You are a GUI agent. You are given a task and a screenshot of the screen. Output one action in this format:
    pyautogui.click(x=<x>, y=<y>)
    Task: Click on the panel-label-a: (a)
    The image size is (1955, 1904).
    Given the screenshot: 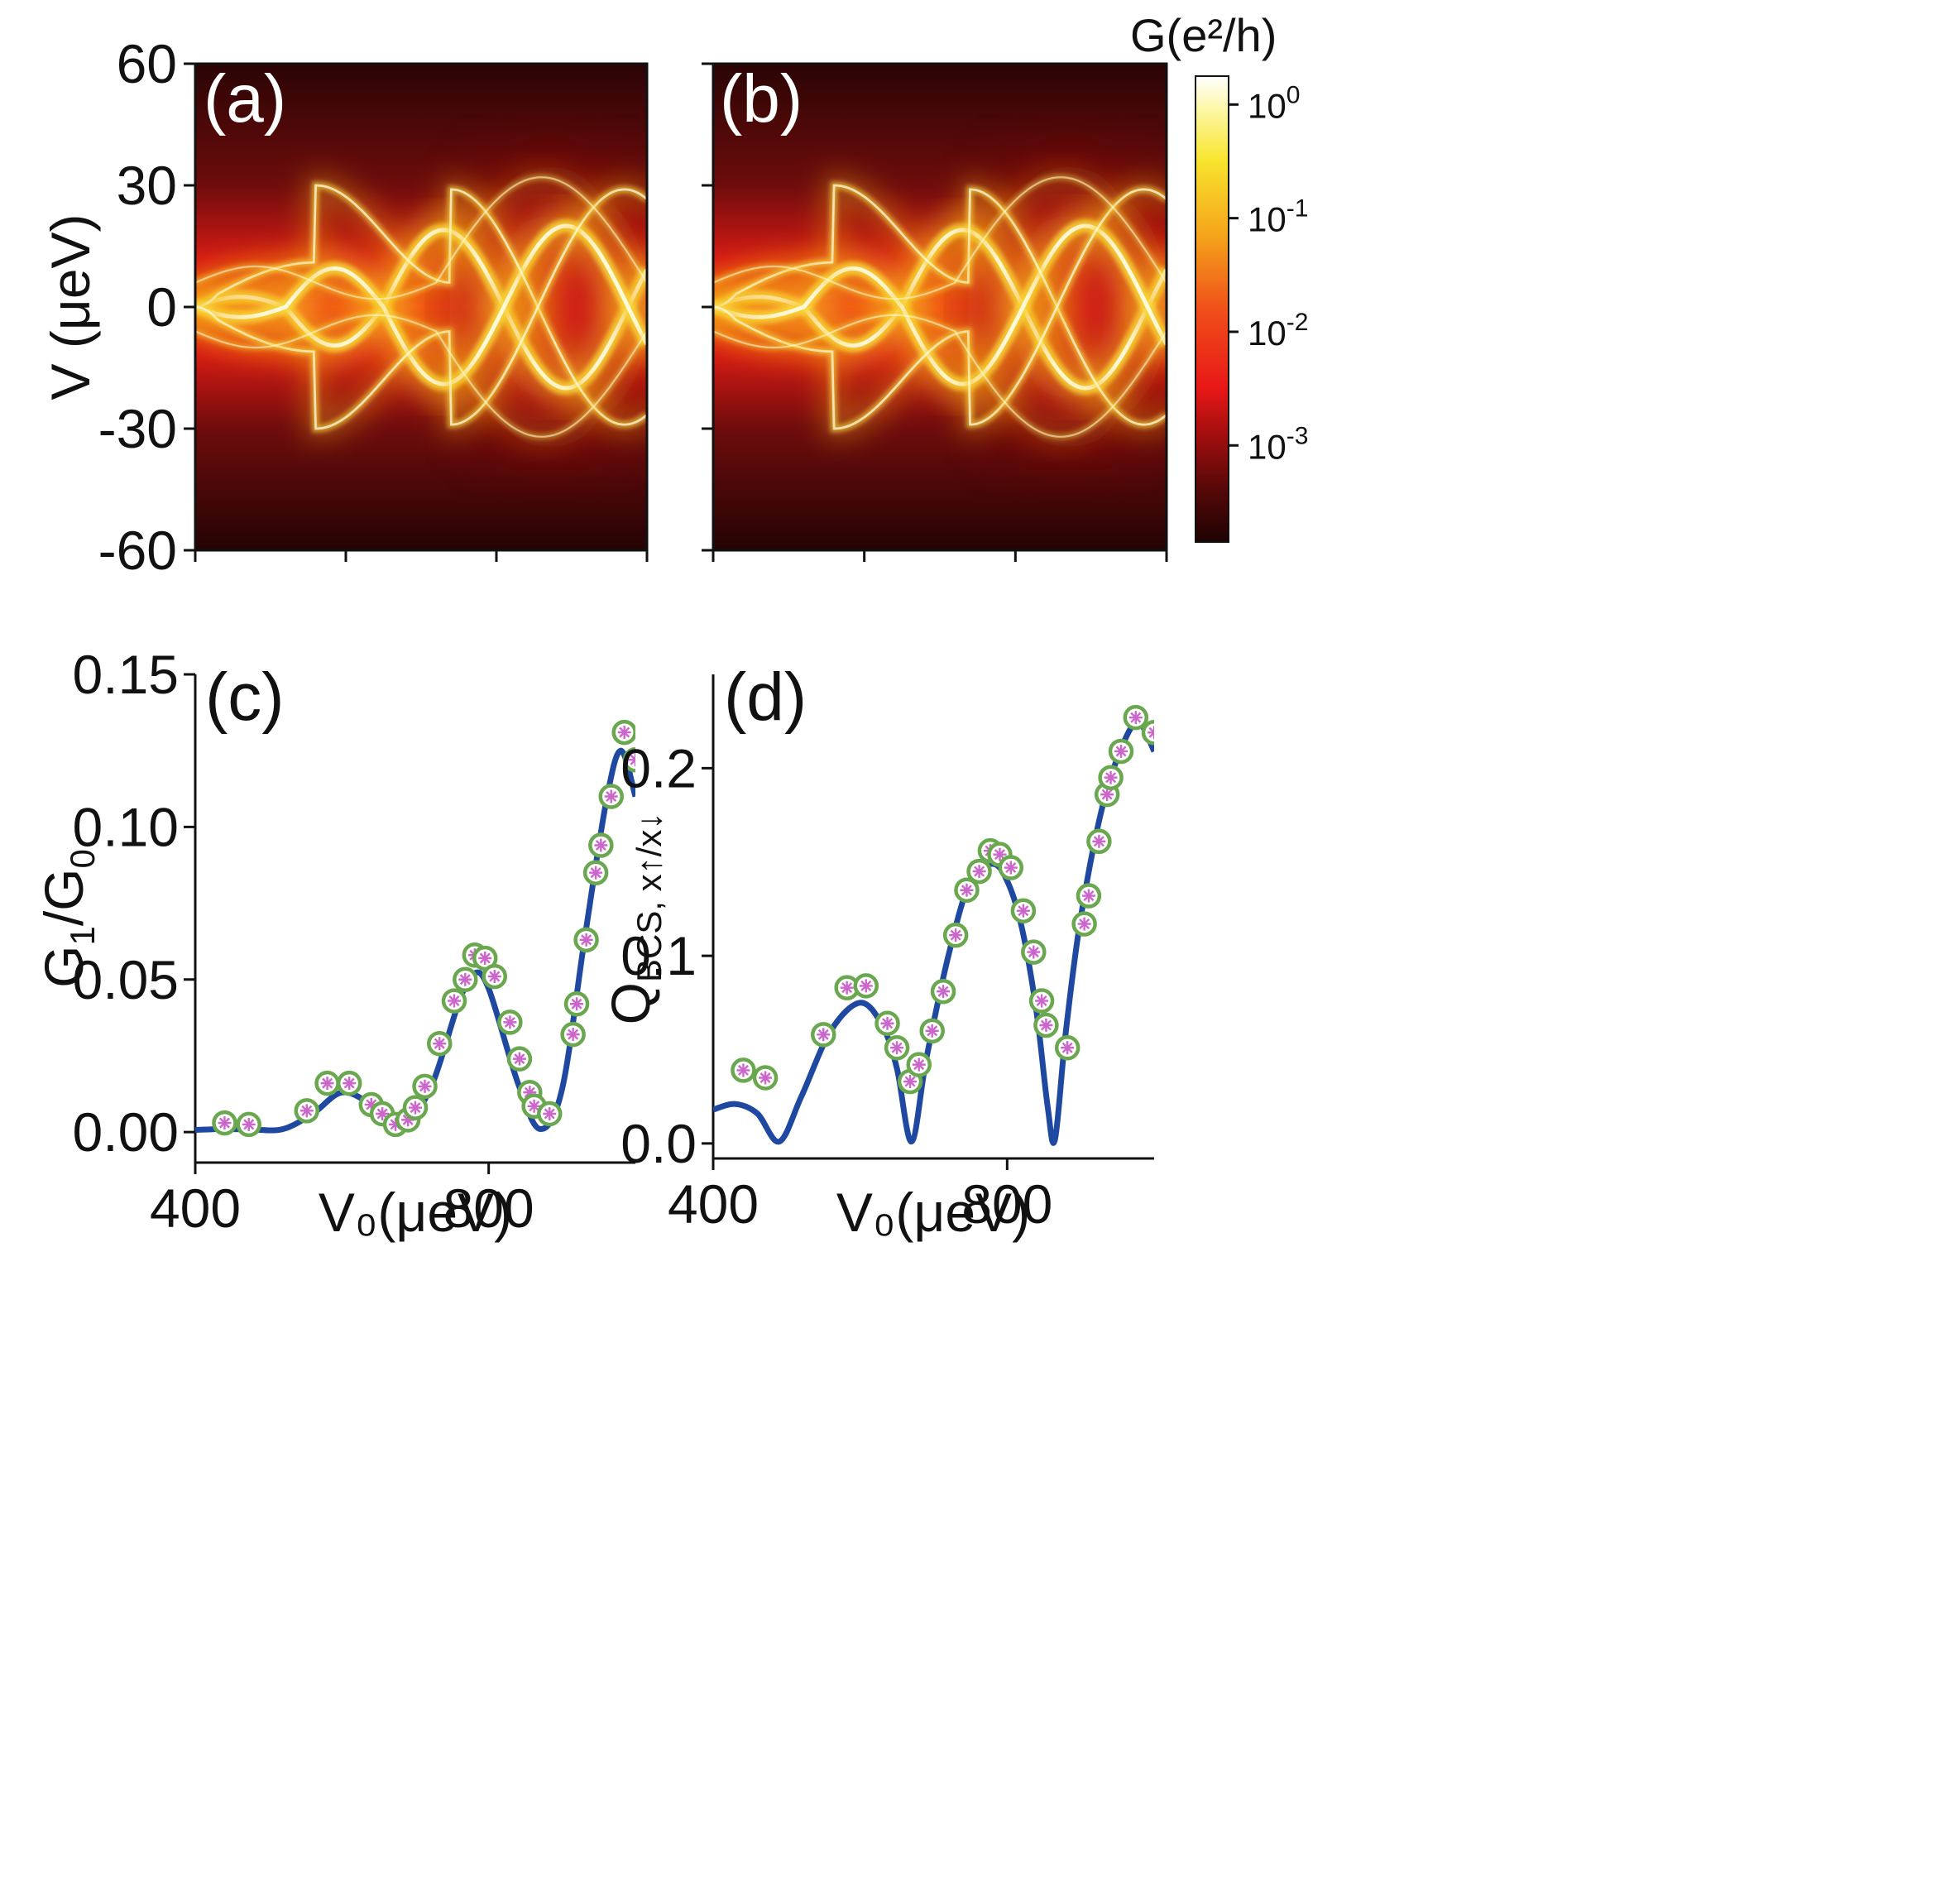 What is the action you would take?
    pyautogui.click(x=245, y=99)
    